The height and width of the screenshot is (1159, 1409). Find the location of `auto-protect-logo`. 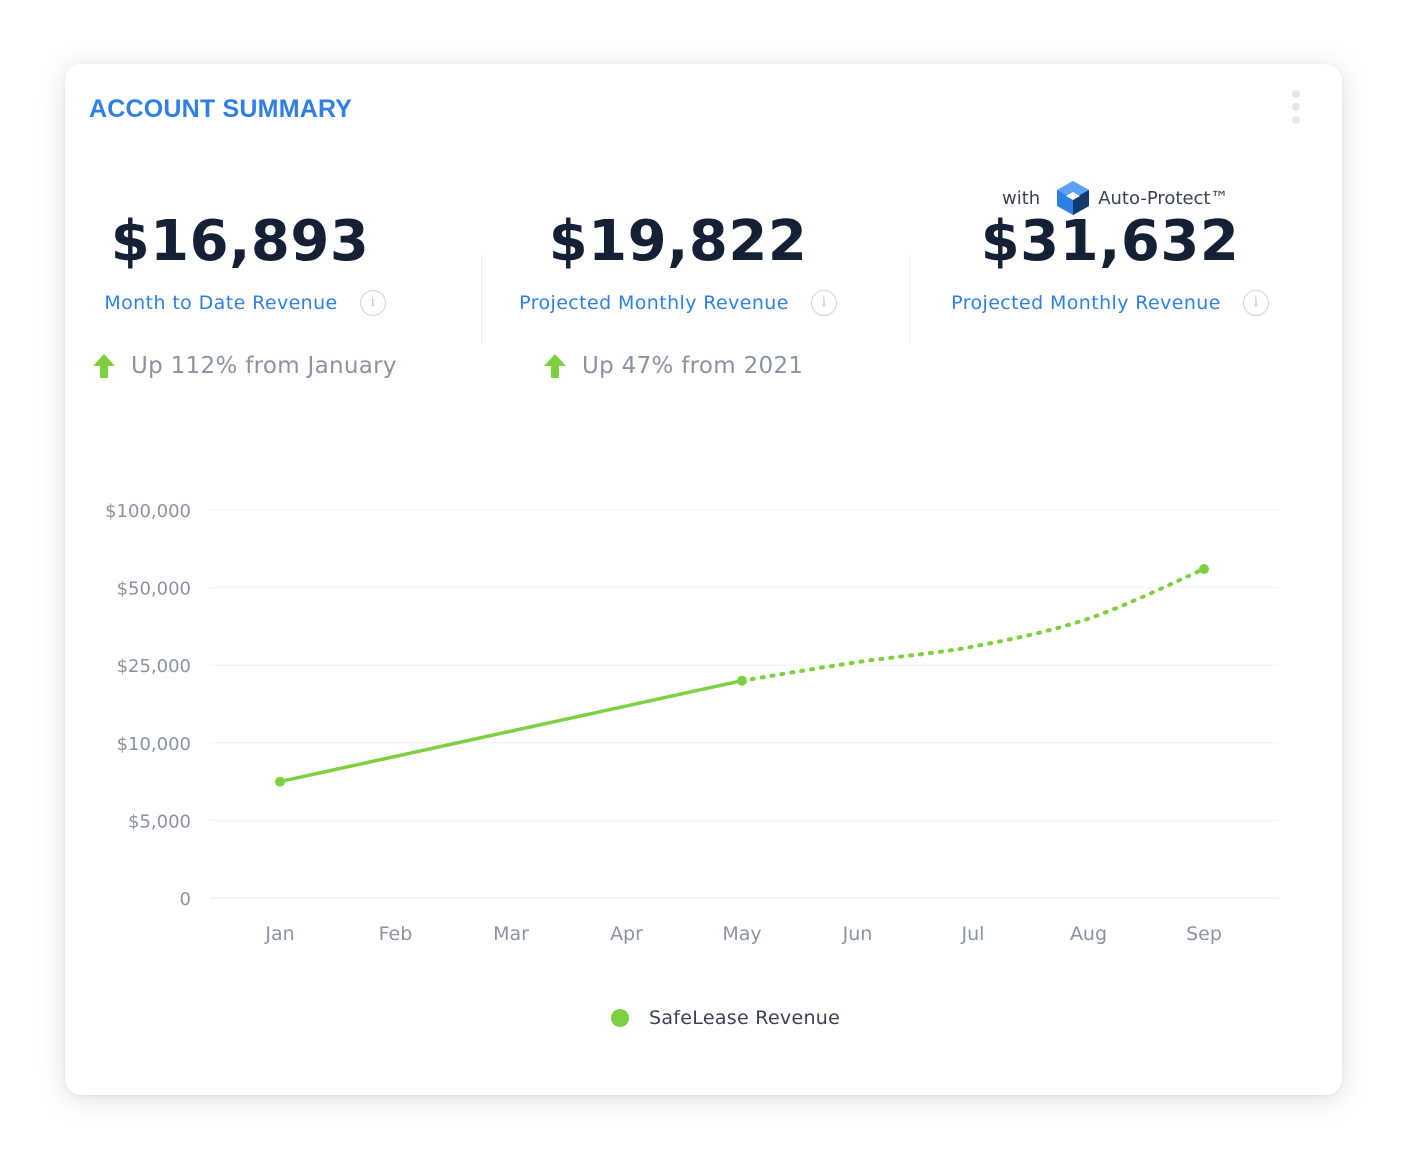

auto-protect-logo is located at coordinates (1073, 198).